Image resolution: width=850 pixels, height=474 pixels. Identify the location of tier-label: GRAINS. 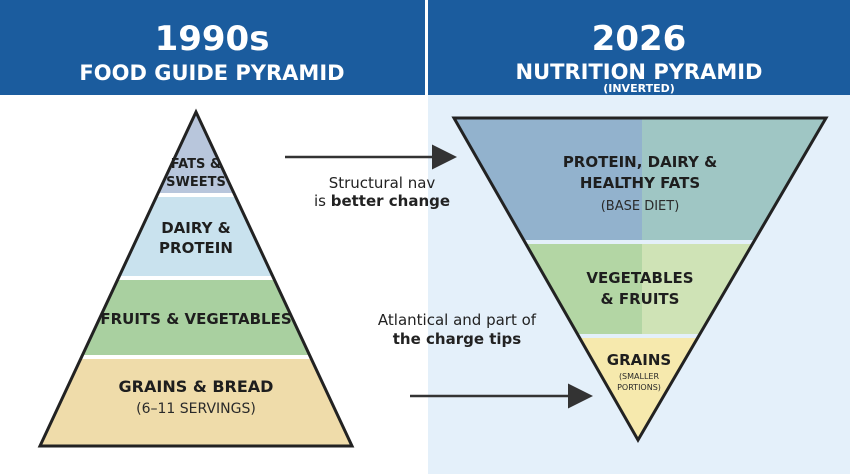
(639, 360).